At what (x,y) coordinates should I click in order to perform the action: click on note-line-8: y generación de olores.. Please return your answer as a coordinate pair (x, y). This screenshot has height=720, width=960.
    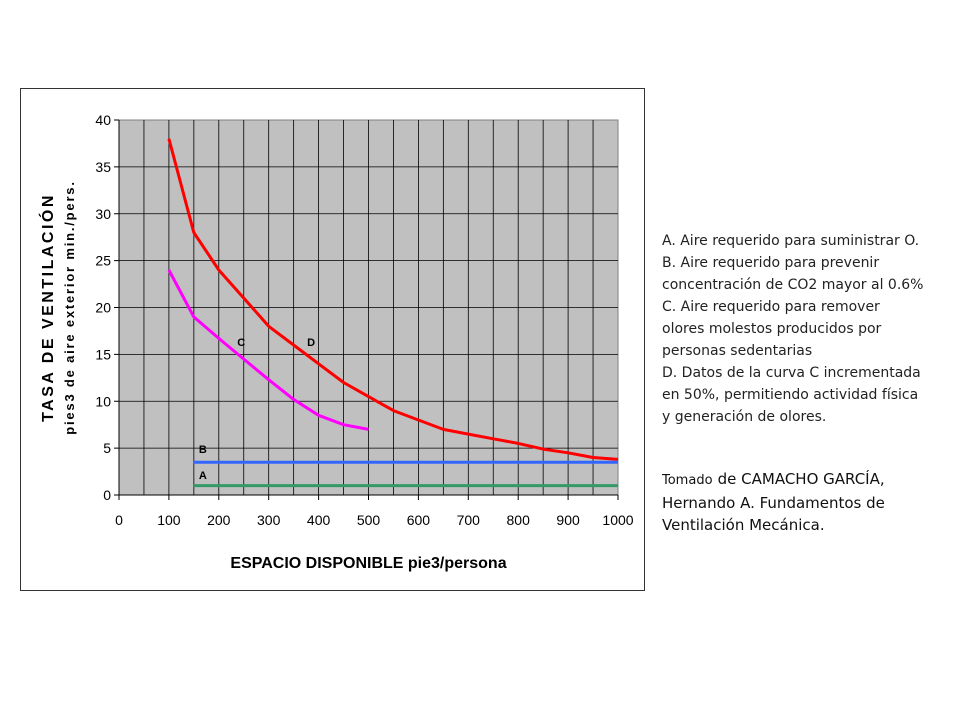
    Looking at the image, I should click on (744, 417).